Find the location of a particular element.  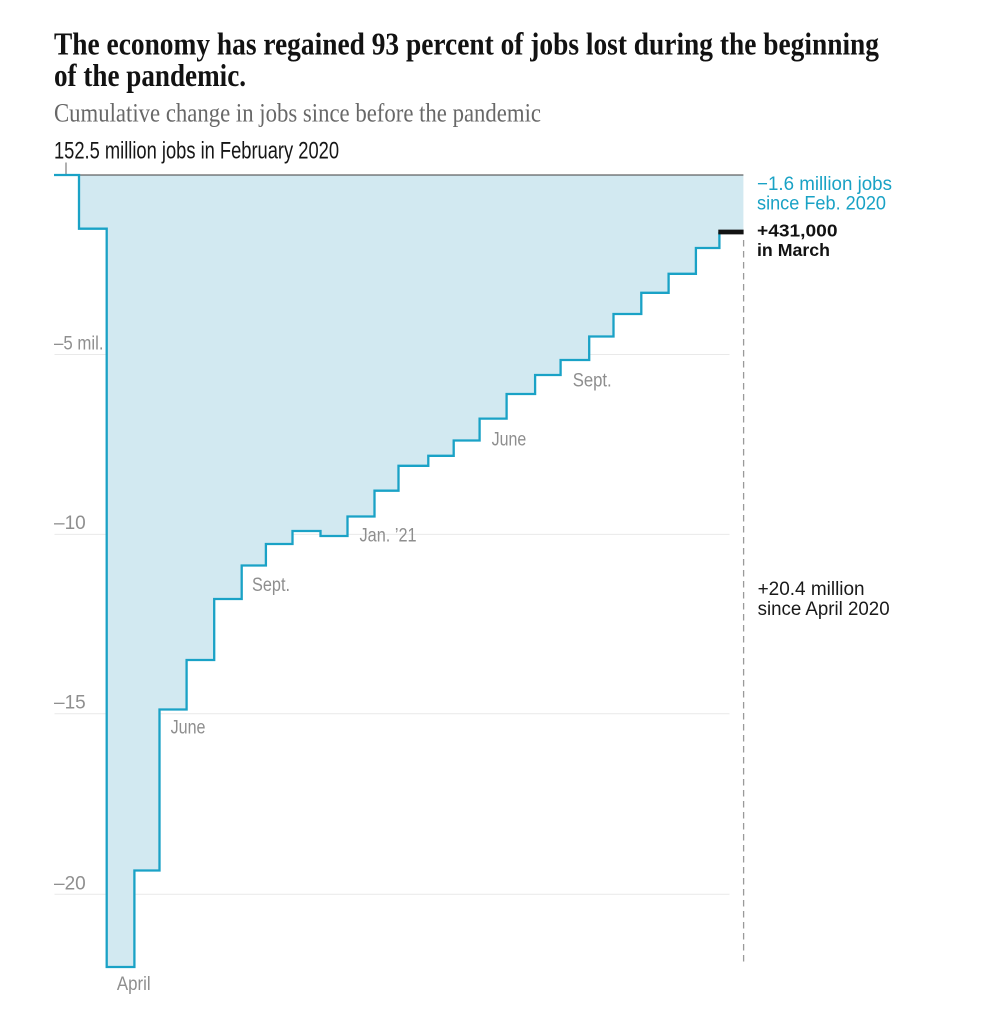

svg-text: +20.4 million is located at coordinates (811, 589).